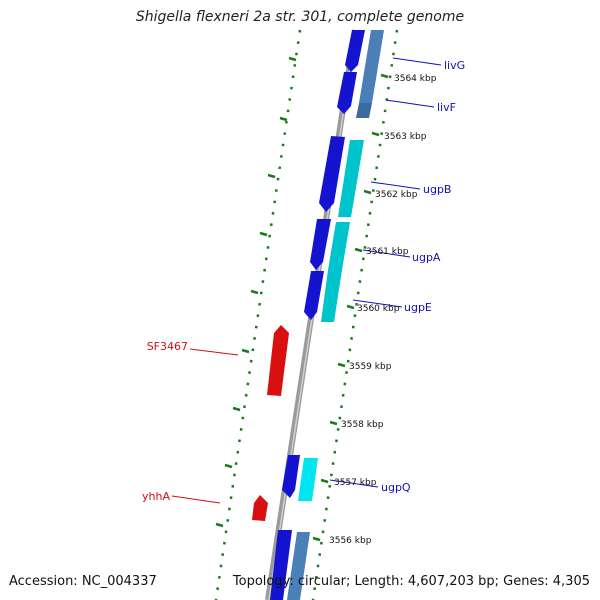 The height and width of the screenshot is (600, 600). Describe the element at coordinates (415, 79) in the screenshot. I see `tick-label-3564: 3564 kbp` at that location.